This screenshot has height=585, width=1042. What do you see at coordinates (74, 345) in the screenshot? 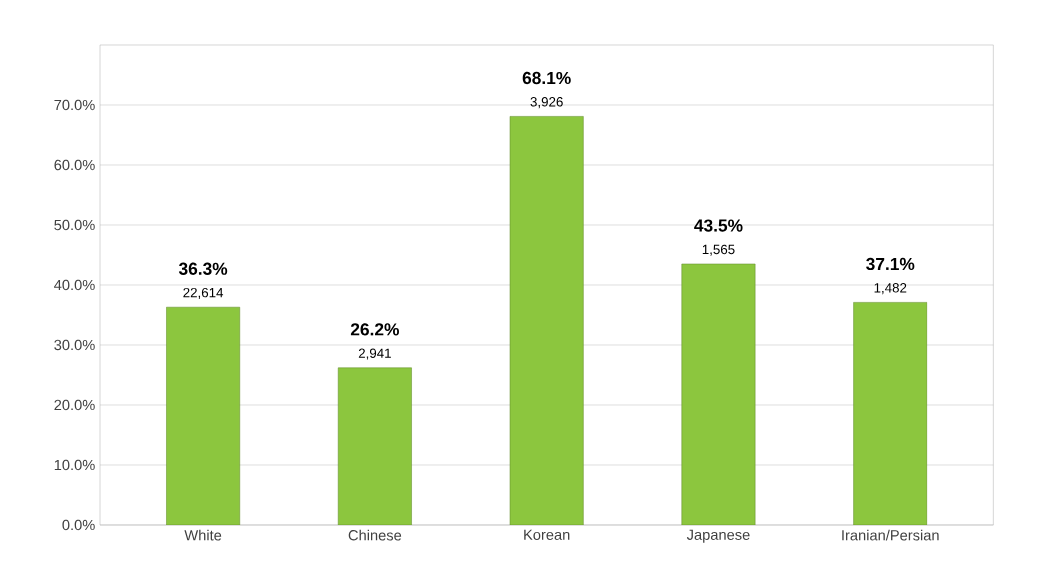
I see `y-tick-label: 30.0%` at bounding box center [74, 345].